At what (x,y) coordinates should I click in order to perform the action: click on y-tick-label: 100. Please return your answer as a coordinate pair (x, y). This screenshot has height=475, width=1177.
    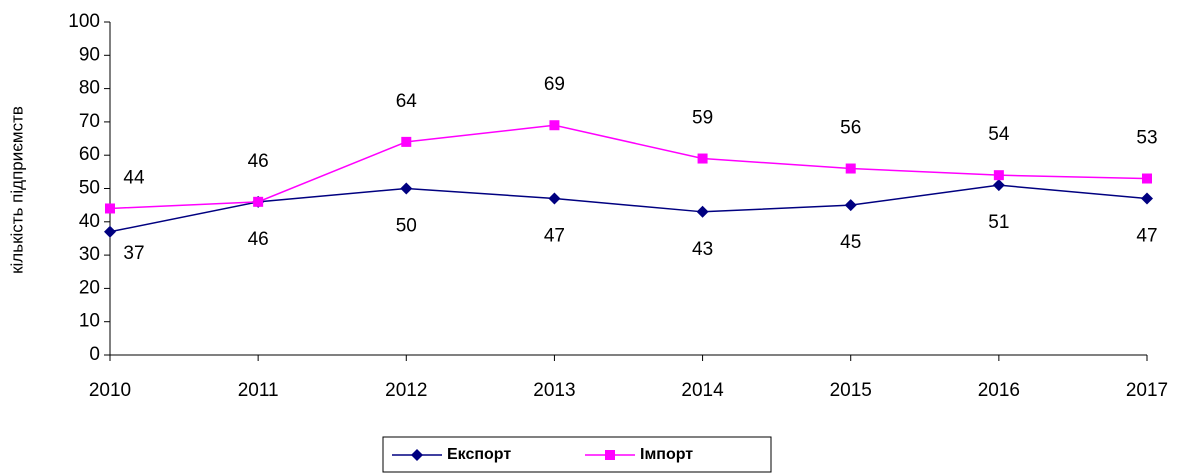
    Looking at the image, I should click on (84, 21).